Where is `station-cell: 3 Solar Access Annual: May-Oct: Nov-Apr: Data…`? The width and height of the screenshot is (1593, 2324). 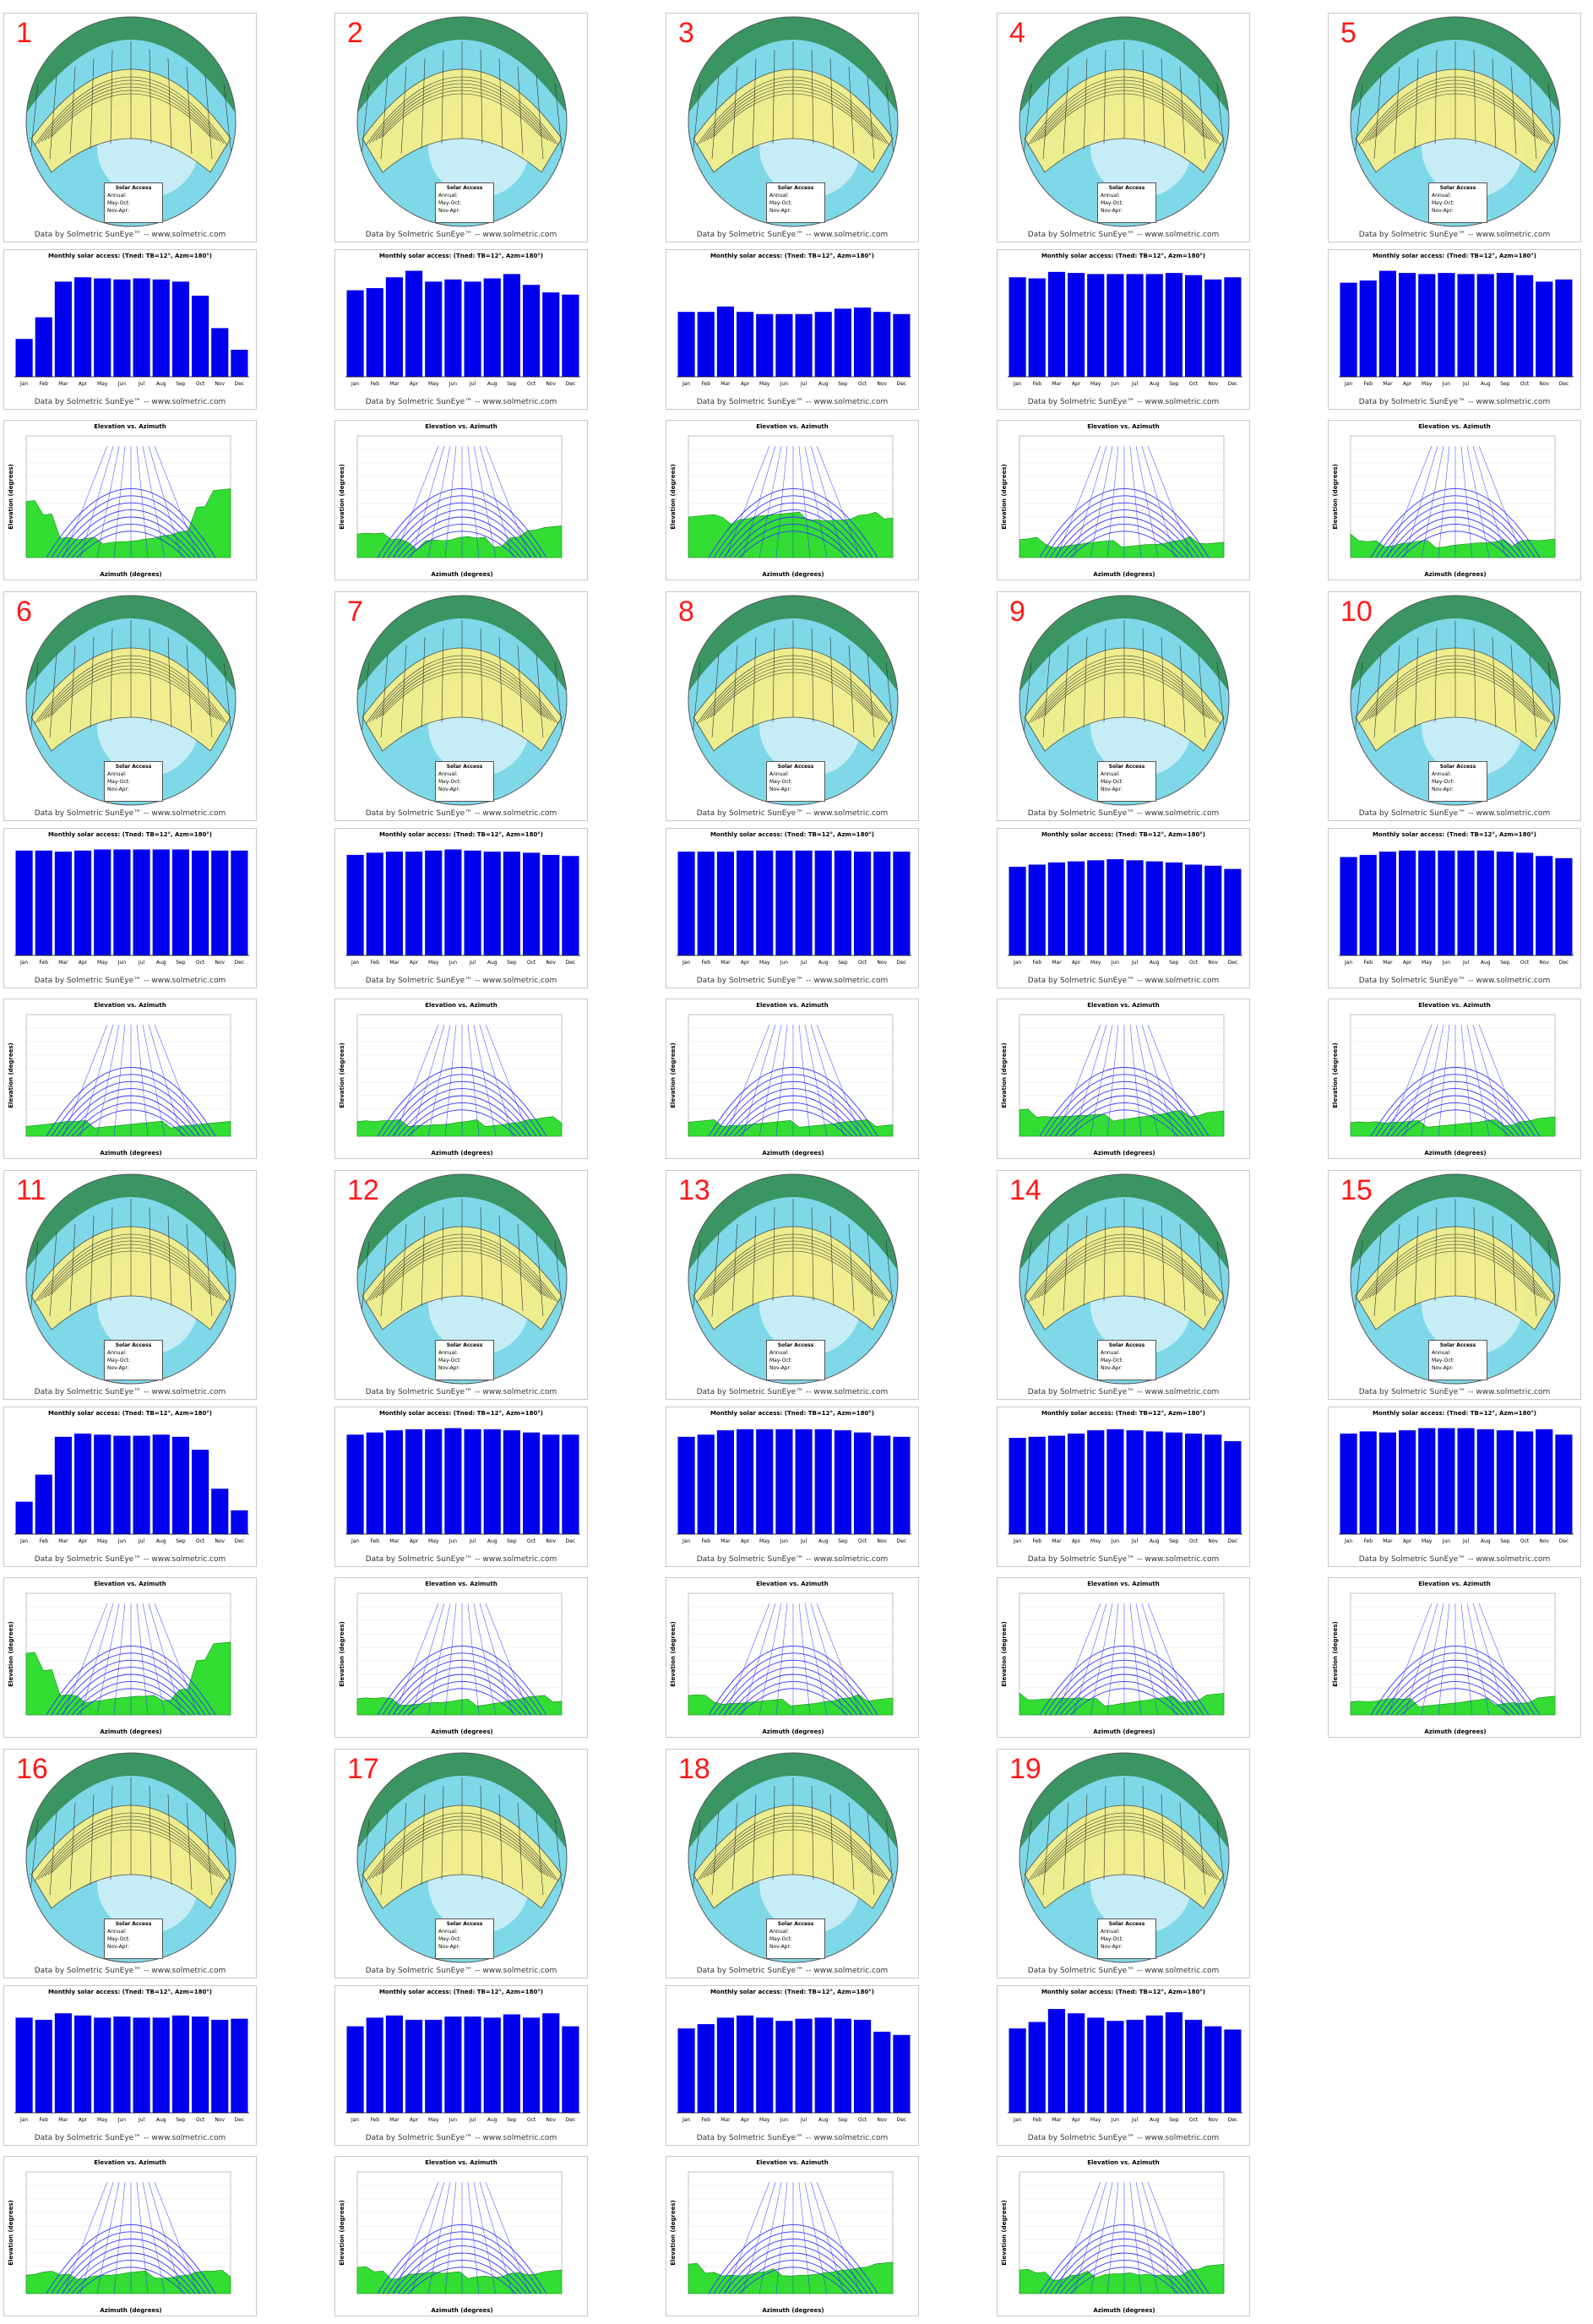 station-cell: 3 Solar Access Annual: May-Oct: Nov-Apr: Data… is located at coordinates (792, 293).